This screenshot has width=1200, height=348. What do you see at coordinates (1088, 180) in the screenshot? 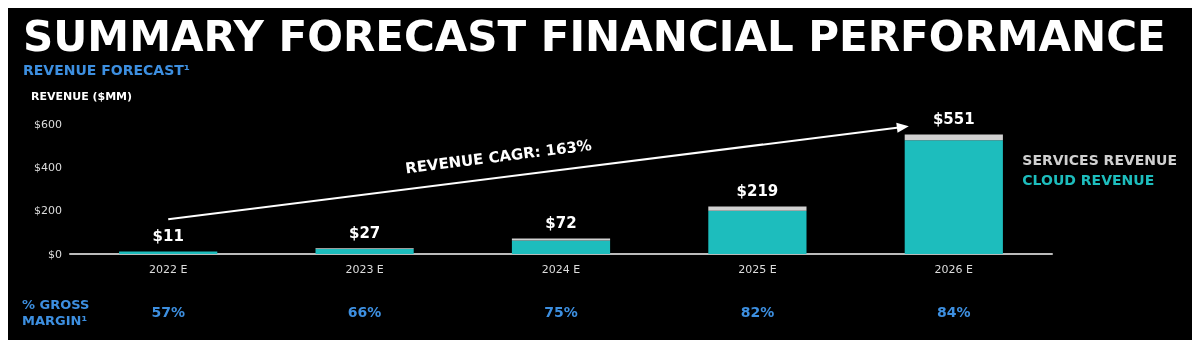
I see `series-label: CLOUD REVENUE` at bounding box center [1088, 180].